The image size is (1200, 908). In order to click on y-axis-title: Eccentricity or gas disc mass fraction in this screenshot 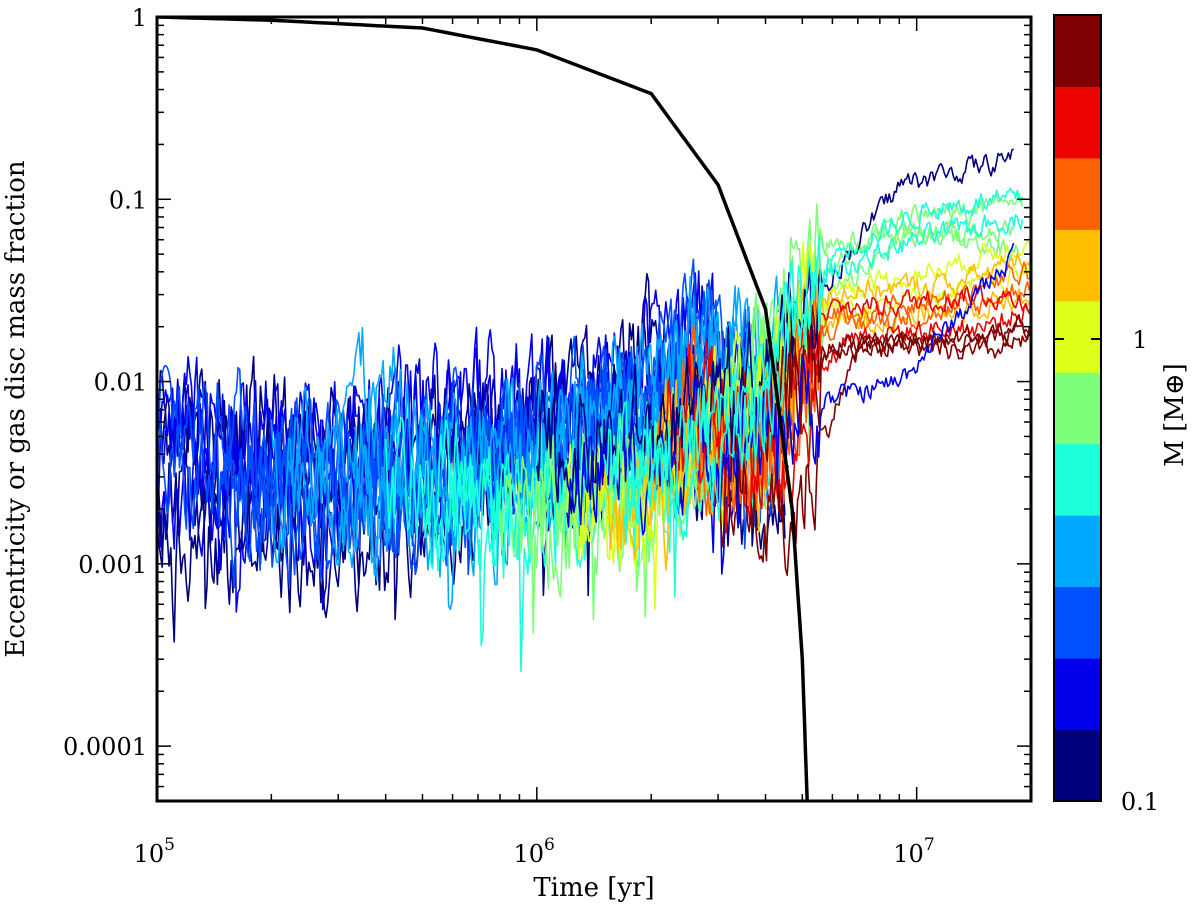, I will do `click(16, 409)`.